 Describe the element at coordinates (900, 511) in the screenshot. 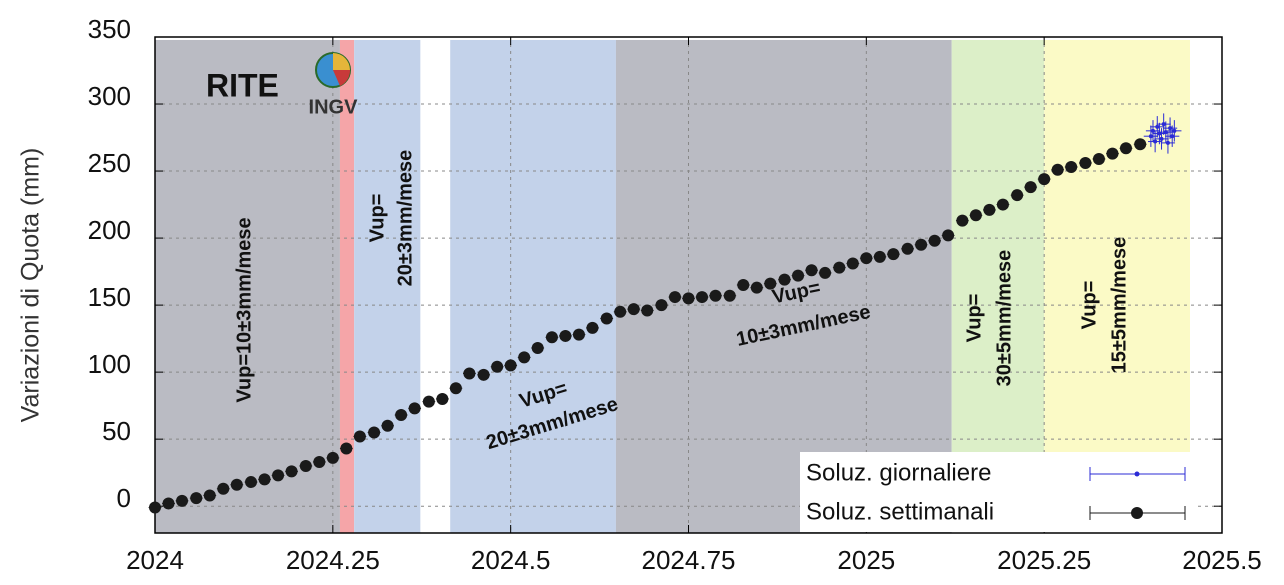

I see `legend-label: Soluz. settimanali` at that location.